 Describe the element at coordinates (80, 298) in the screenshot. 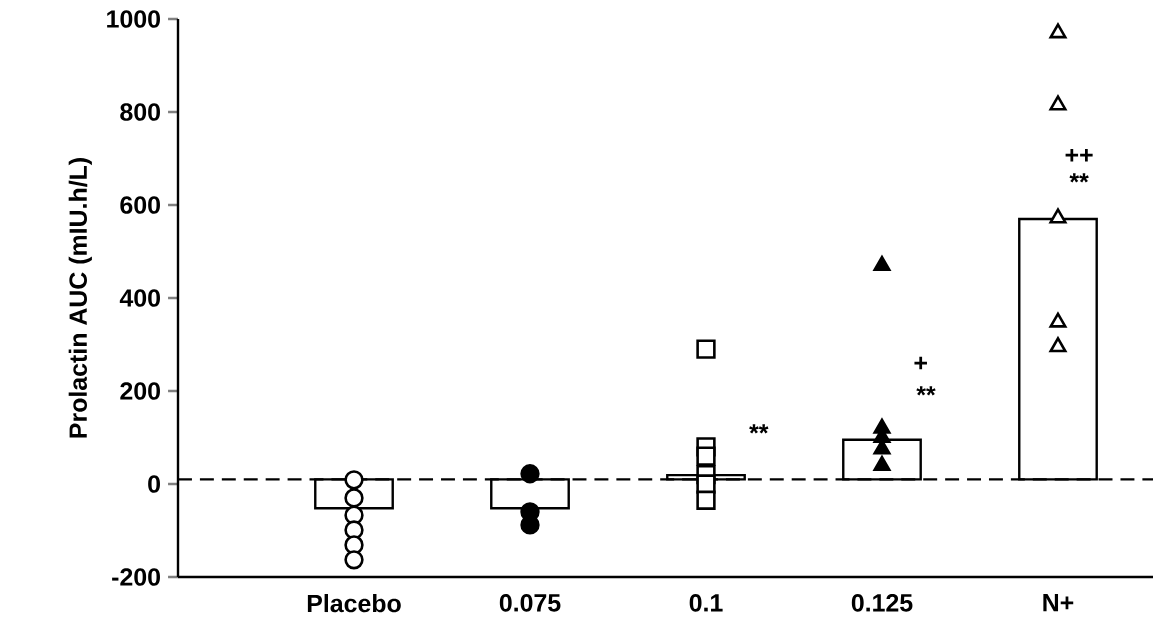

I see `y-axis-title: Prolactin AUC (mIU.h/L)` at that location.